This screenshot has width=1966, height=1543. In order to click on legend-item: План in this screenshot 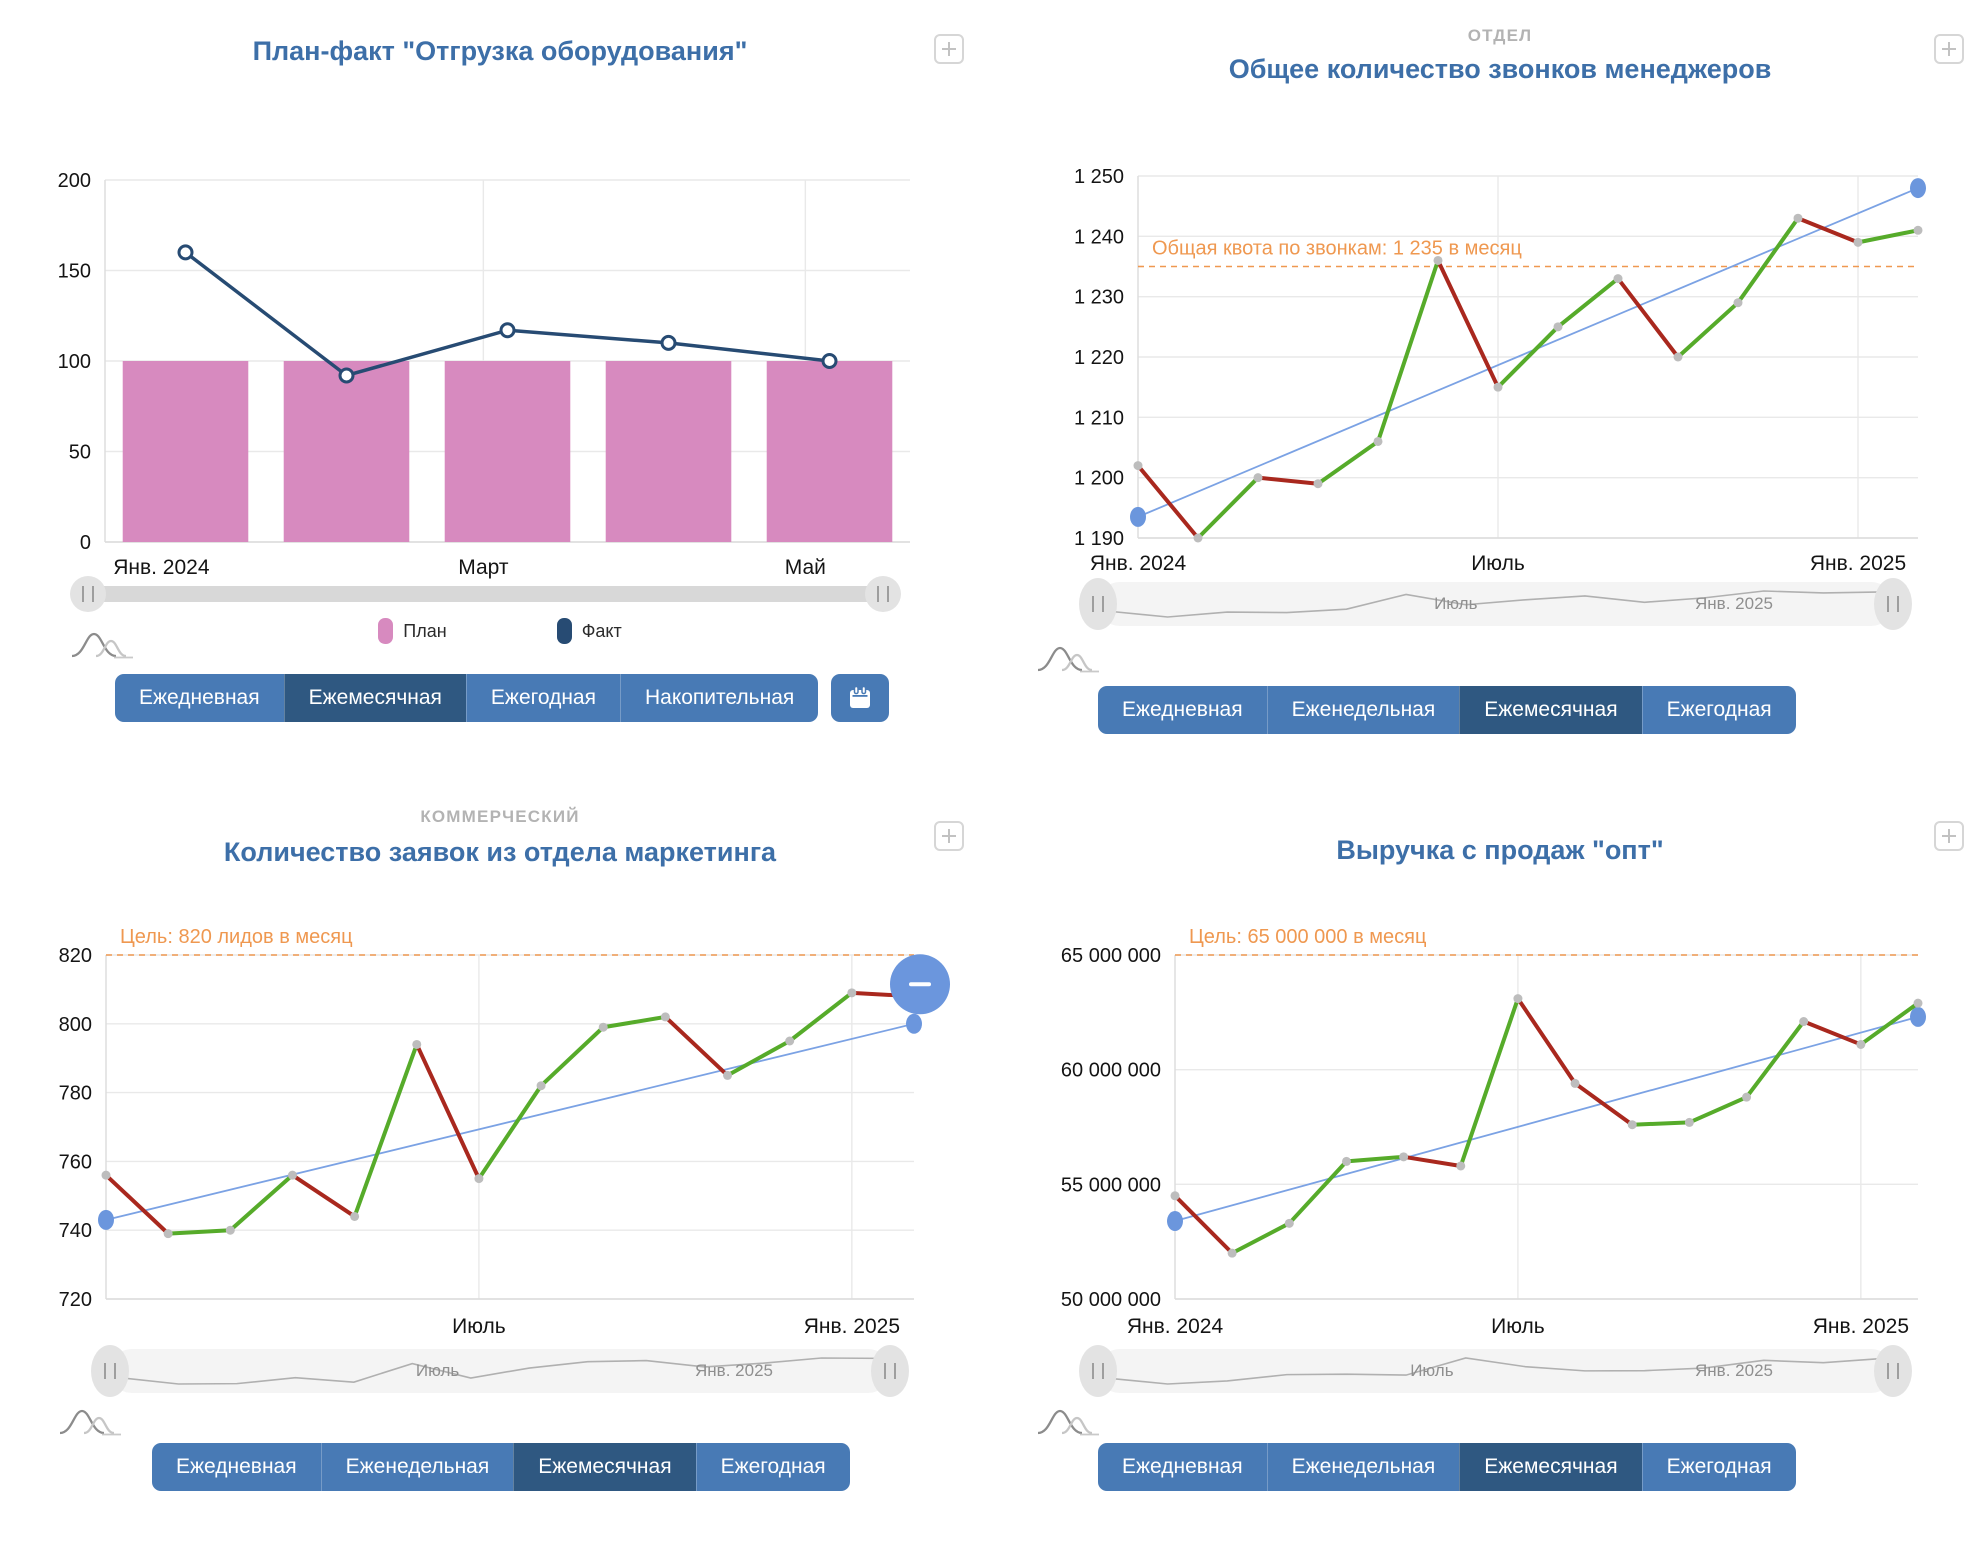, I will do `click(412, 631)`.